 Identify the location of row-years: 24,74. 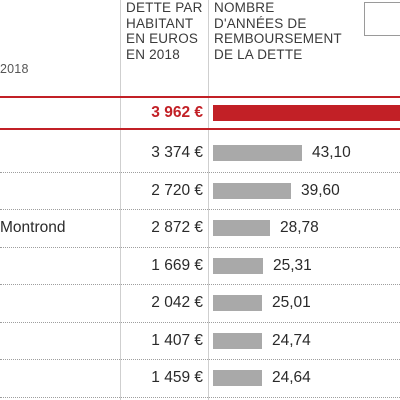
(291, 340).